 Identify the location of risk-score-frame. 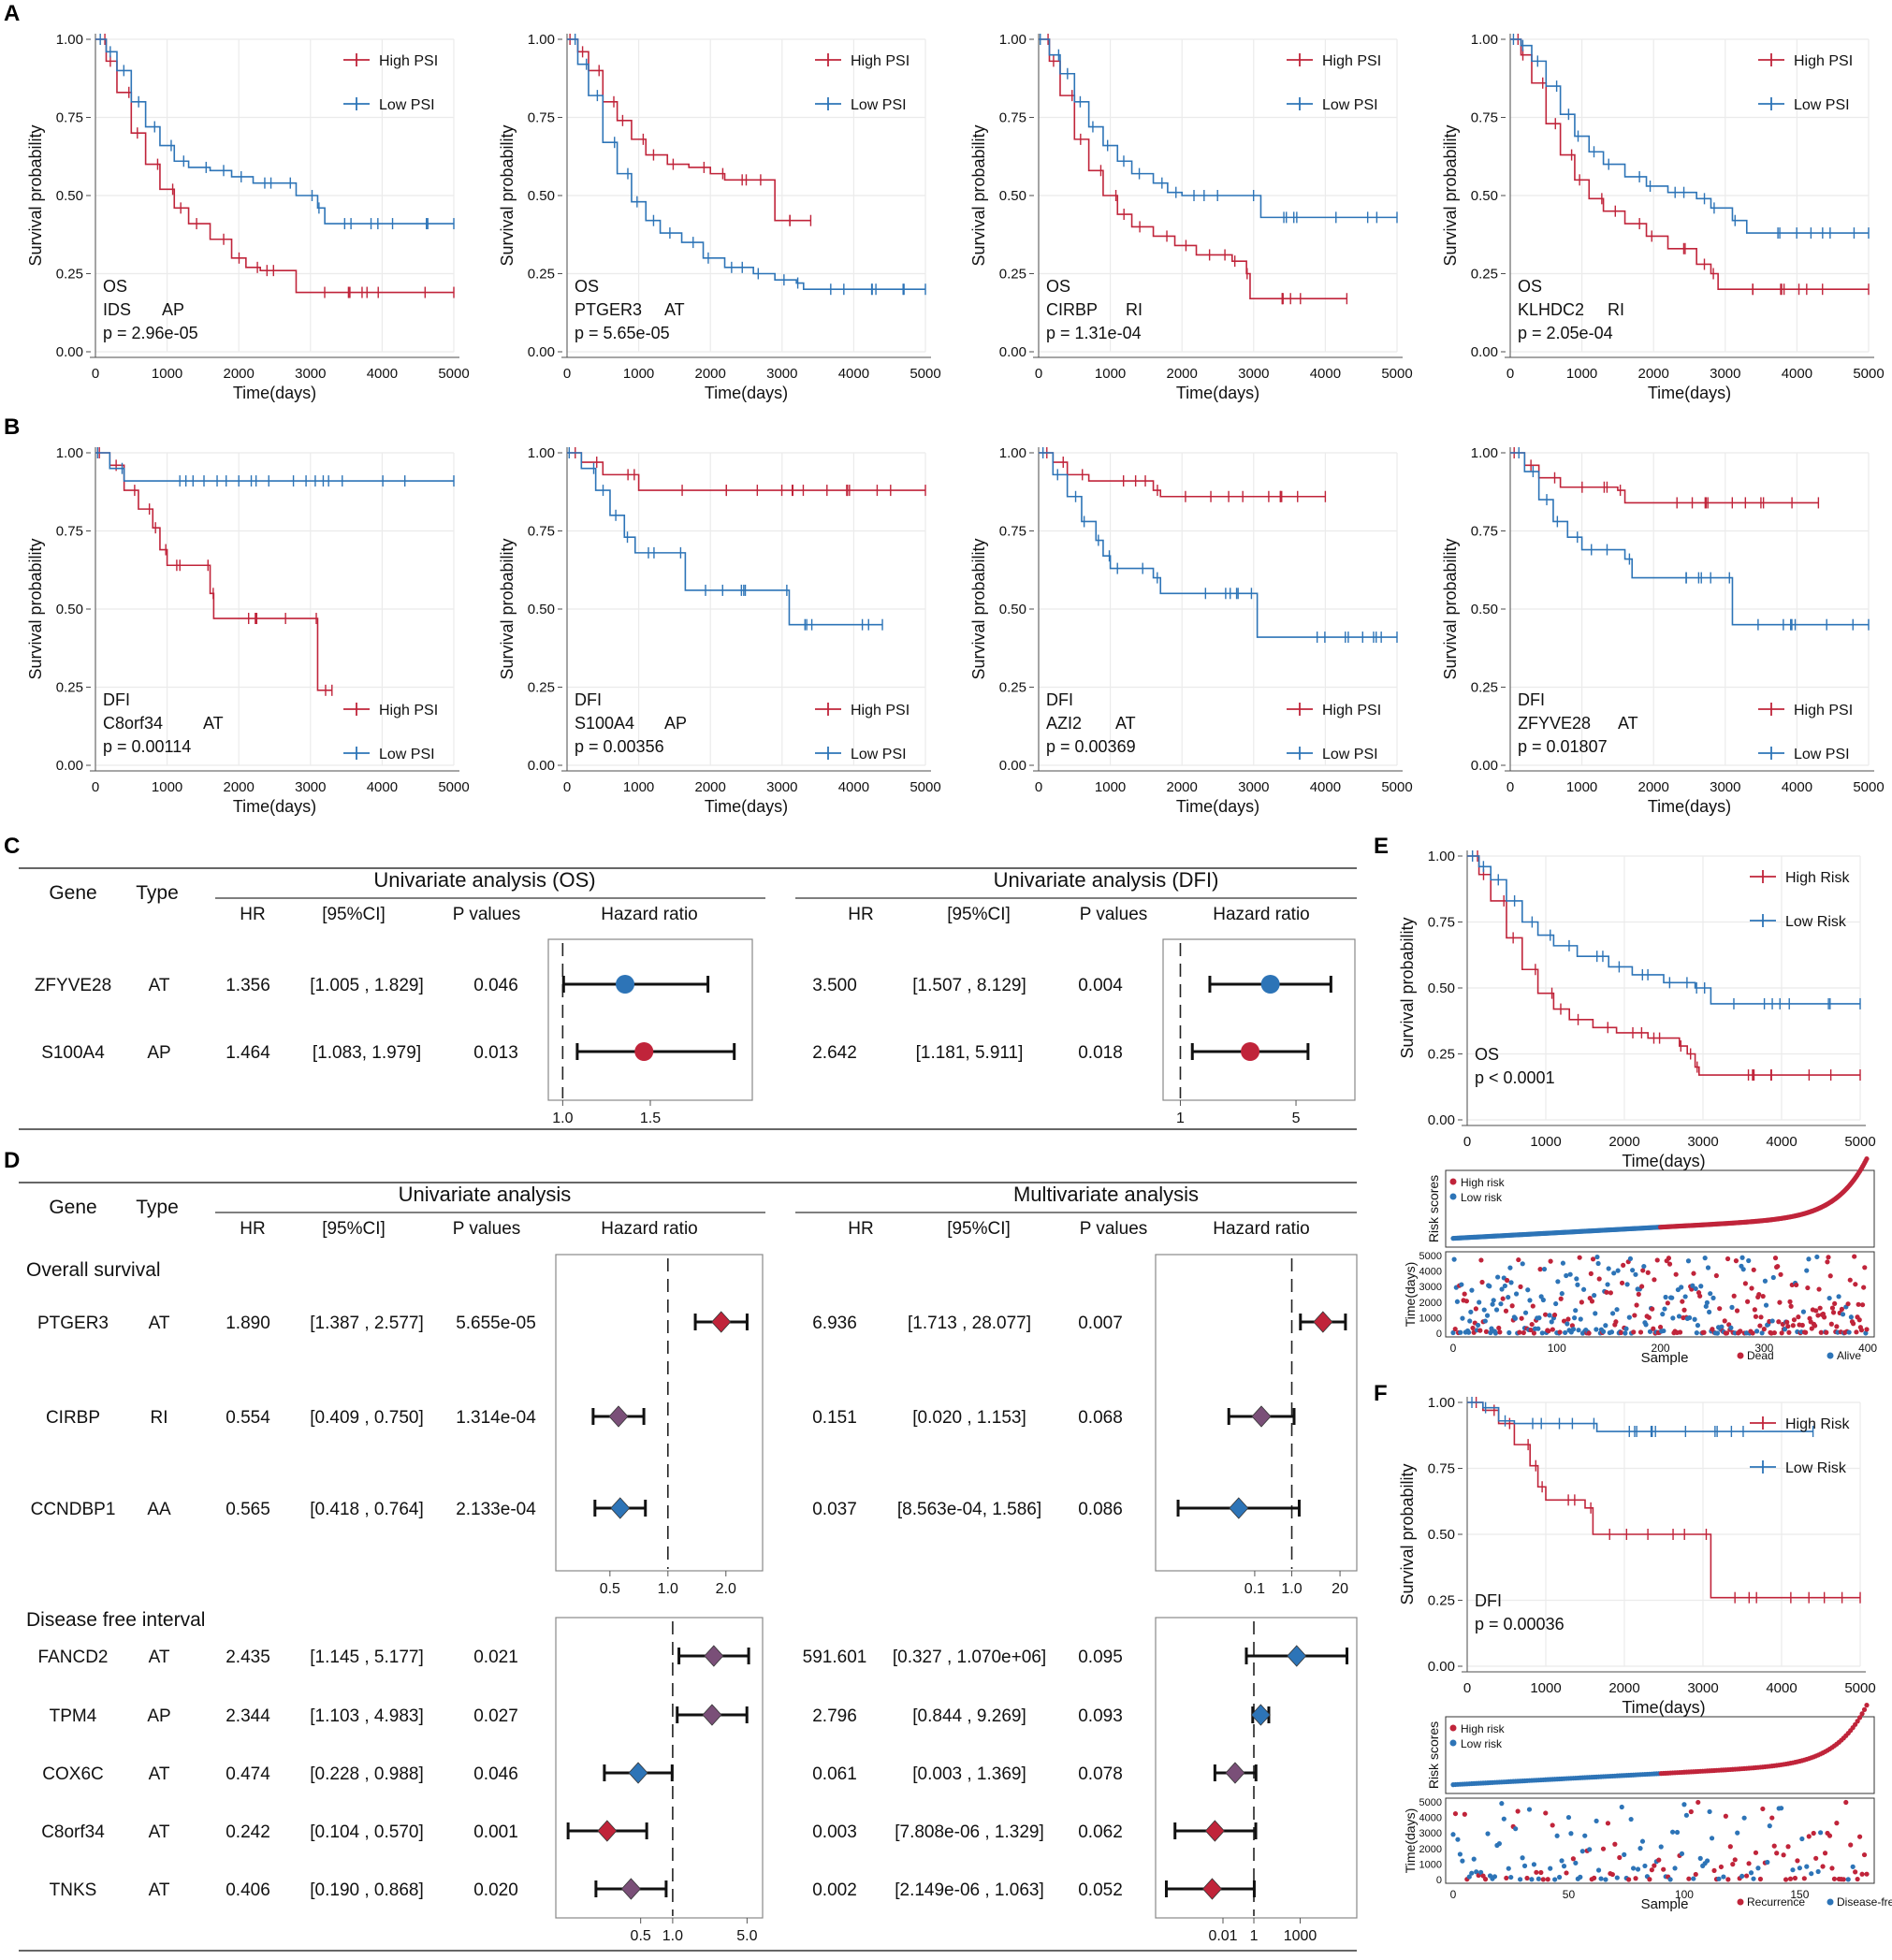
(1660, 1208).